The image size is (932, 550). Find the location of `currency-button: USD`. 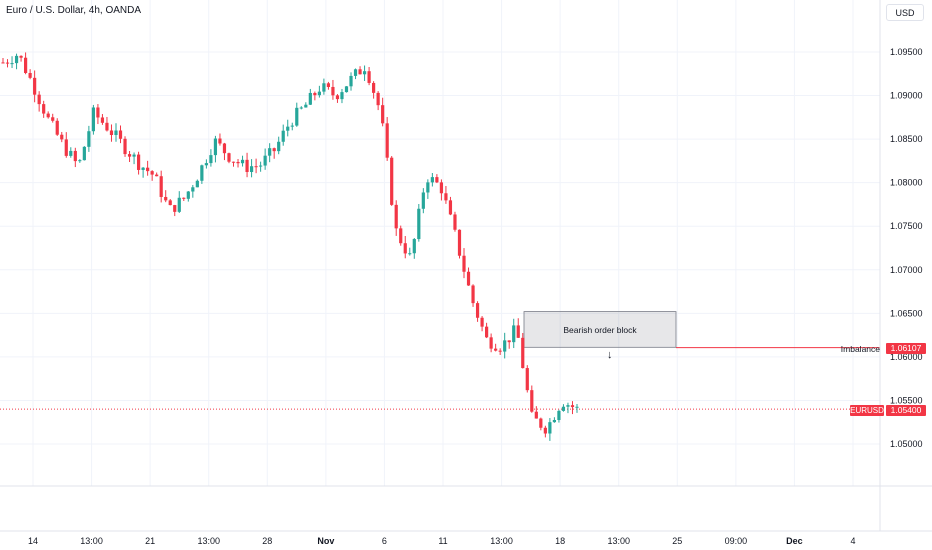

currency-button: USD is located at coordinates (905, 12).